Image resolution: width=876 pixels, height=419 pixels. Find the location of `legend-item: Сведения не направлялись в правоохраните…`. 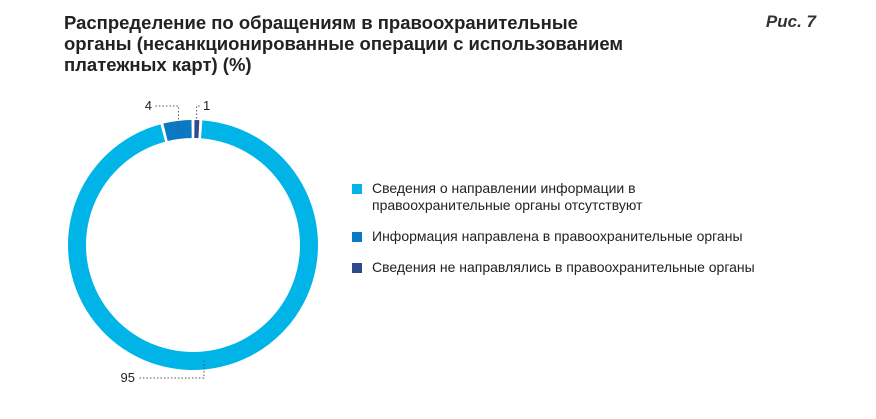

legend-item: Сведения не направлялись в правоохраните… is located at coordinates (562, 267).